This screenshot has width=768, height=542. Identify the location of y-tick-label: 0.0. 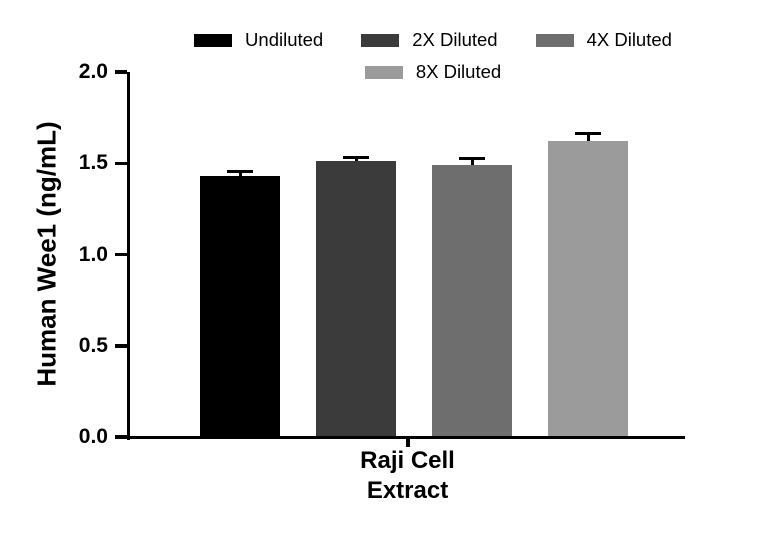
(93, 436).